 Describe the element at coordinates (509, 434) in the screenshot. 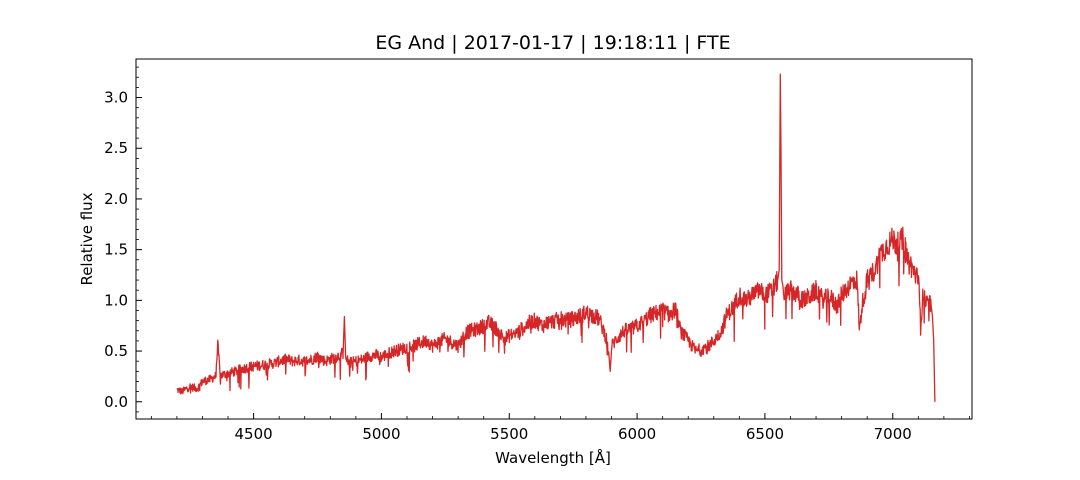

I see `x-tick-label: 5500` at that location.